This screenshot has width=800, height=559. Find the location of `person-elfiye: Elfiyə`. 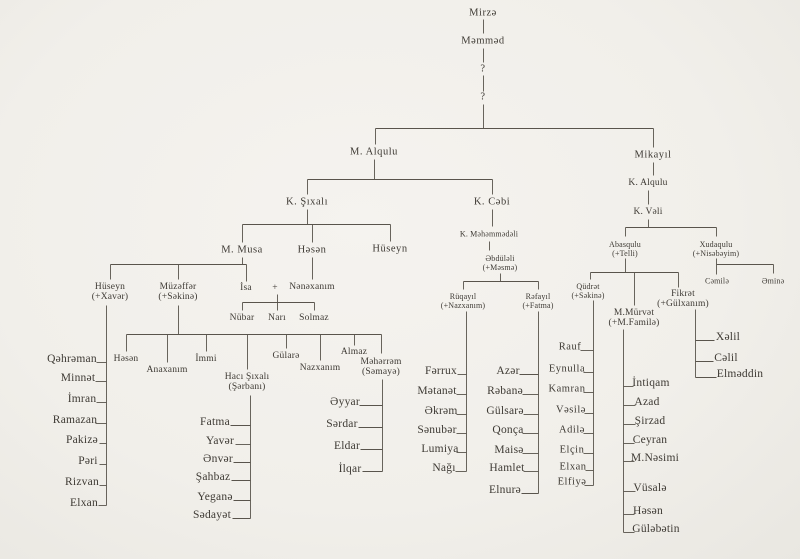

person-elfiye: Elfiyə is located at coordinates (572, 482).